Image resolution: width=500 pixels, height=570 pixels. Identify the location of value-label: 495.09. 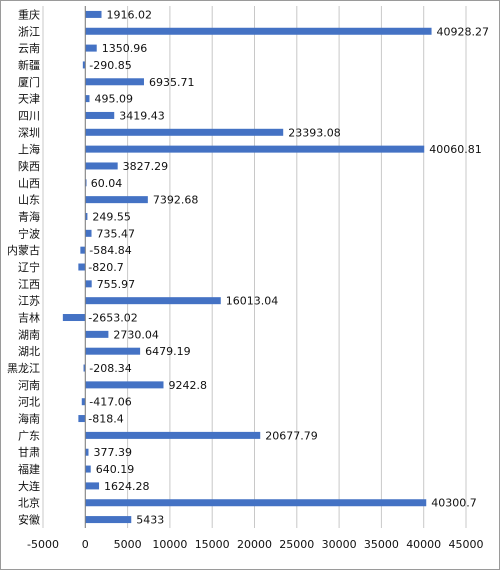
(113, 99).